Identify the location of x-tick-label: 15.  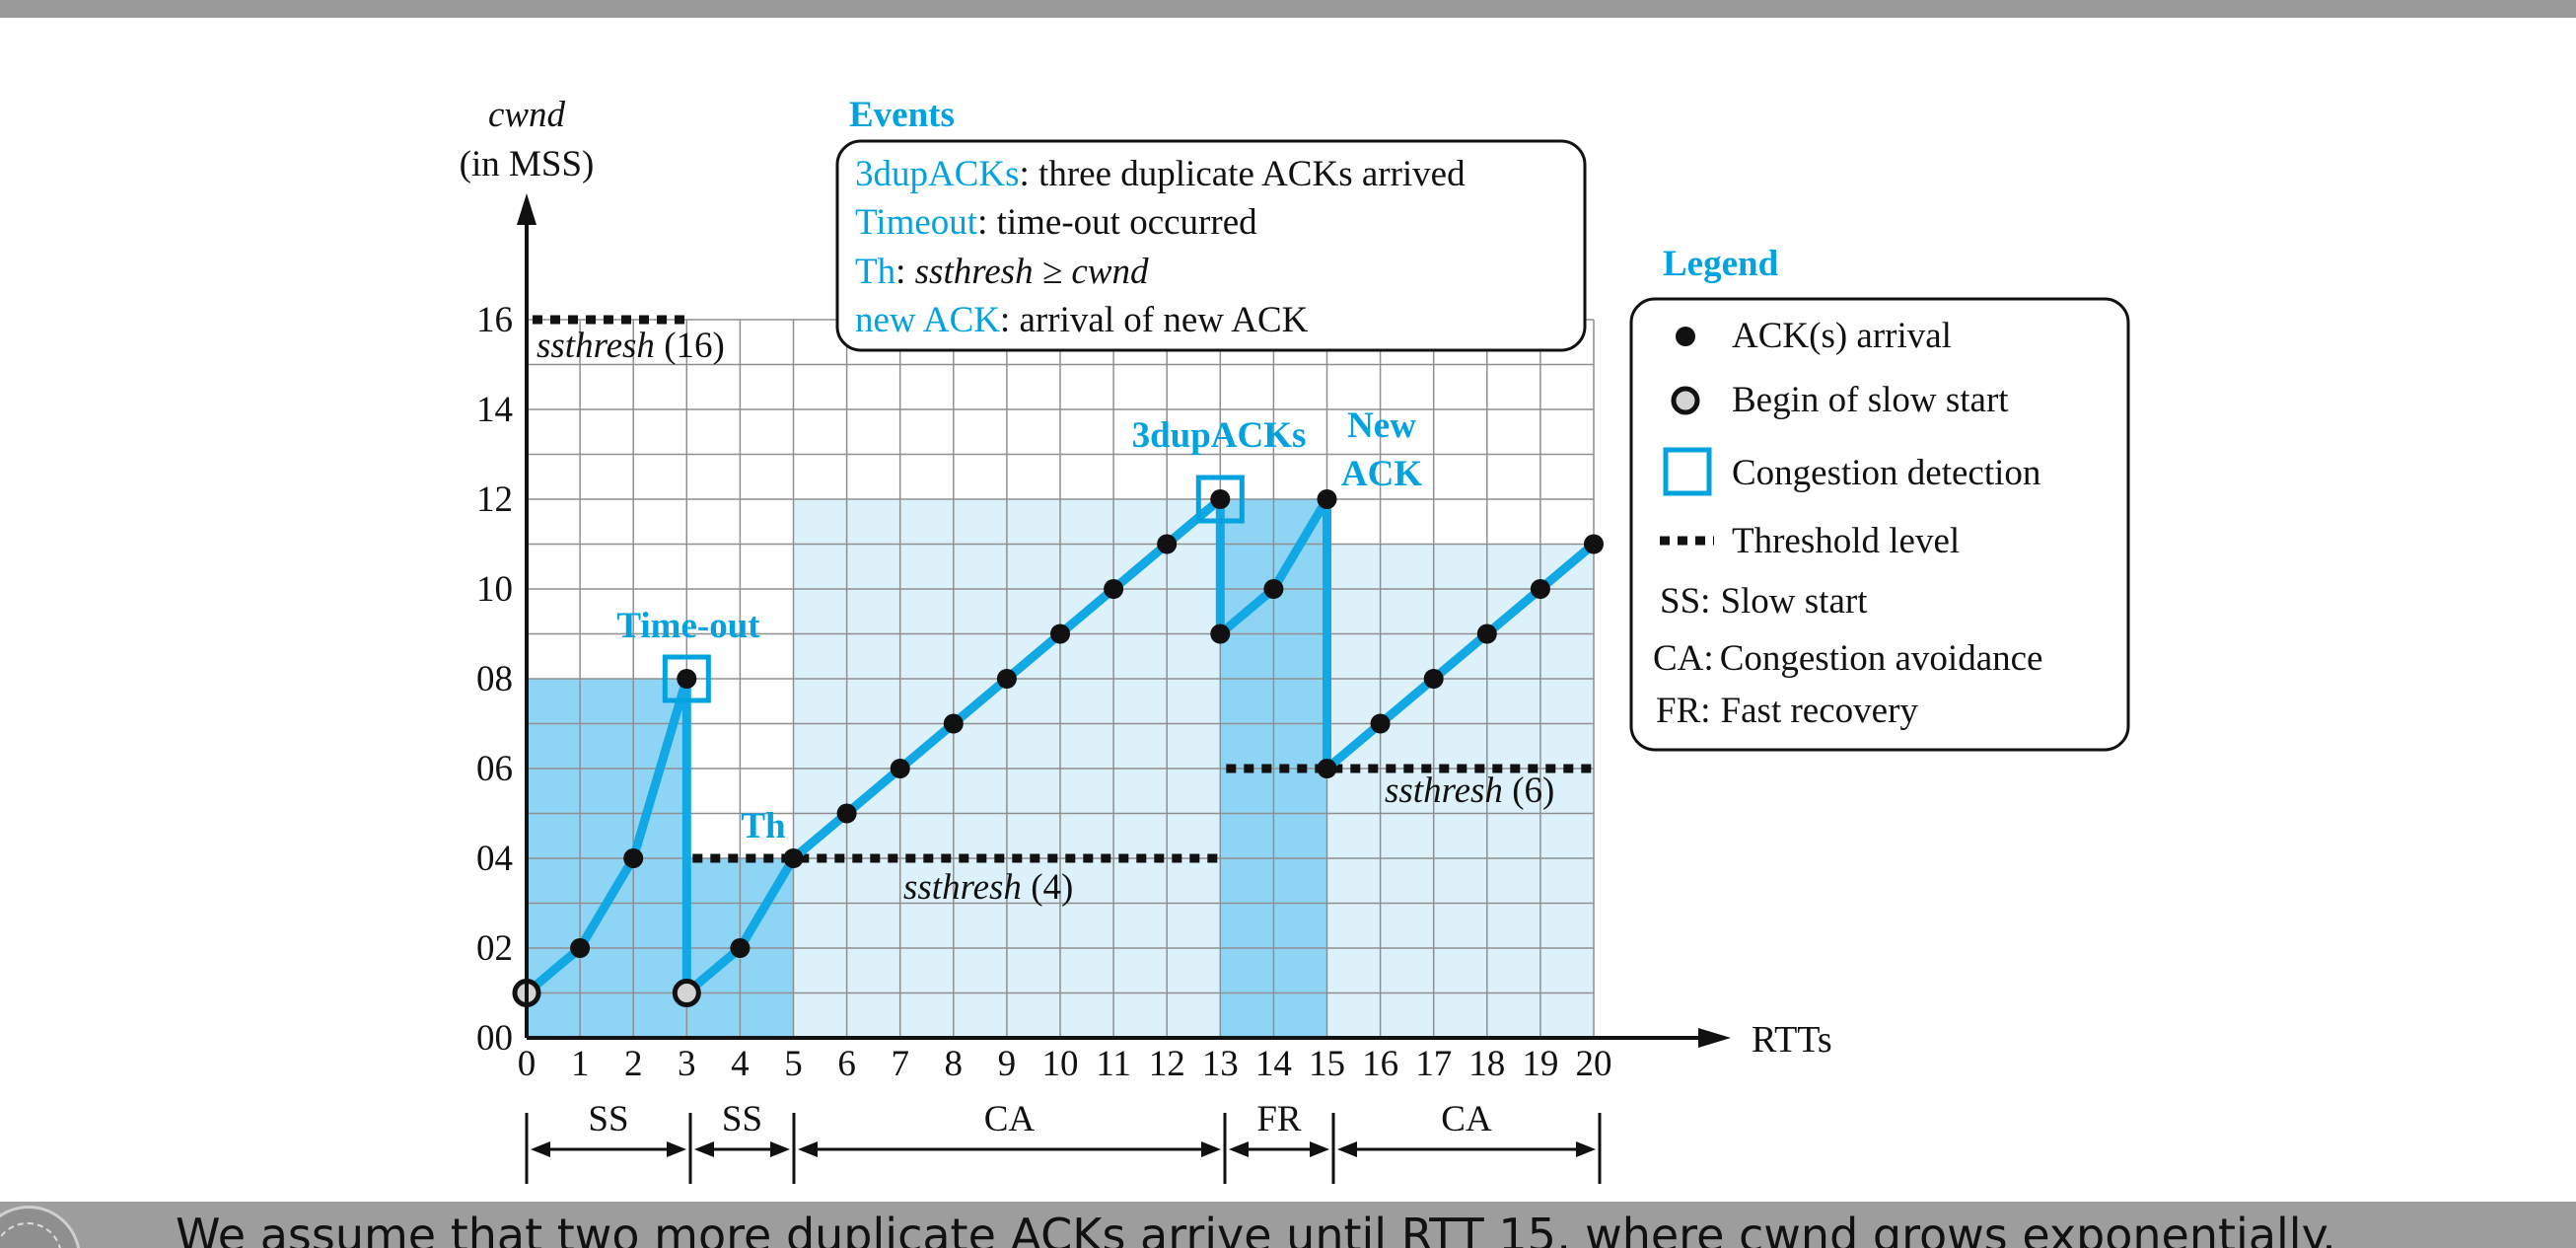
(1327, 1064).